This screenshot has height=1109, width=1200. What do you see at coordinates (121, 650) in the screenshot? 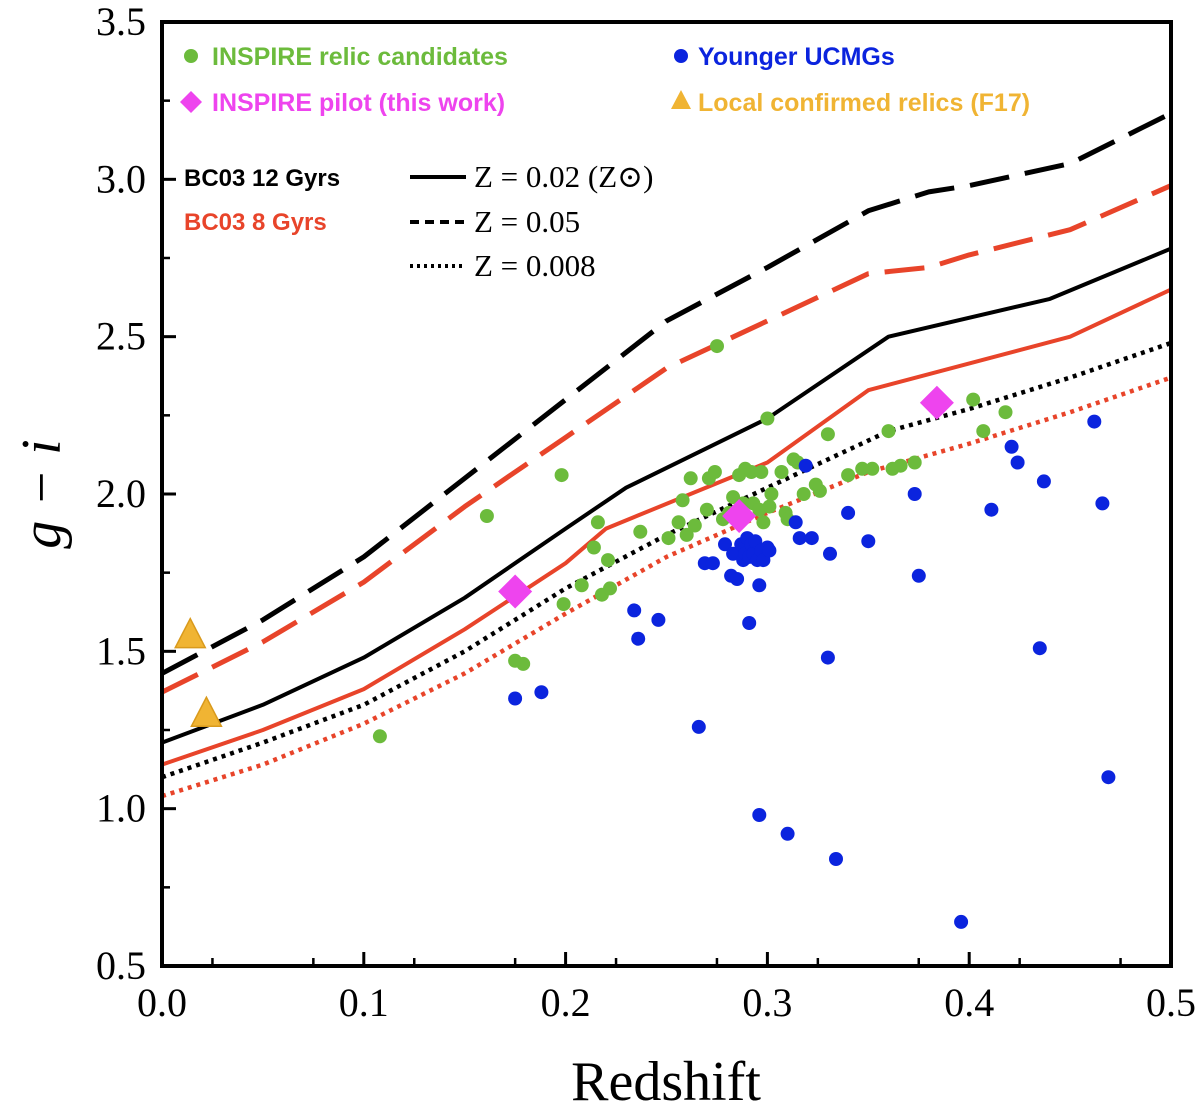
I see `y-tick-label: 1.5` at bounding box center [121, 650].